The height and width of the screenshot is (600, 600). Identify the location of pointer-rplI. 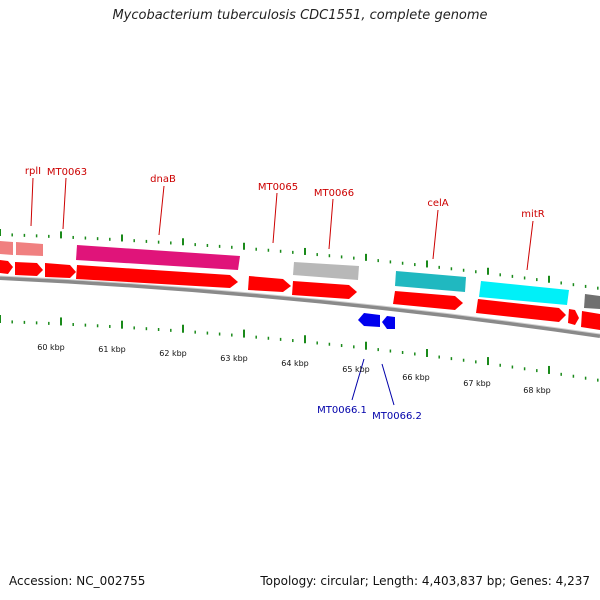
(32, 202).